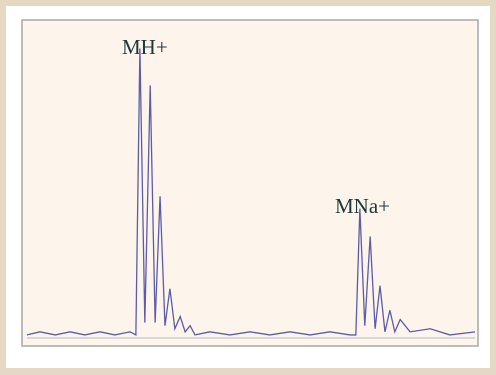  I want to click on annotation: MNa+, so click(362, 206).